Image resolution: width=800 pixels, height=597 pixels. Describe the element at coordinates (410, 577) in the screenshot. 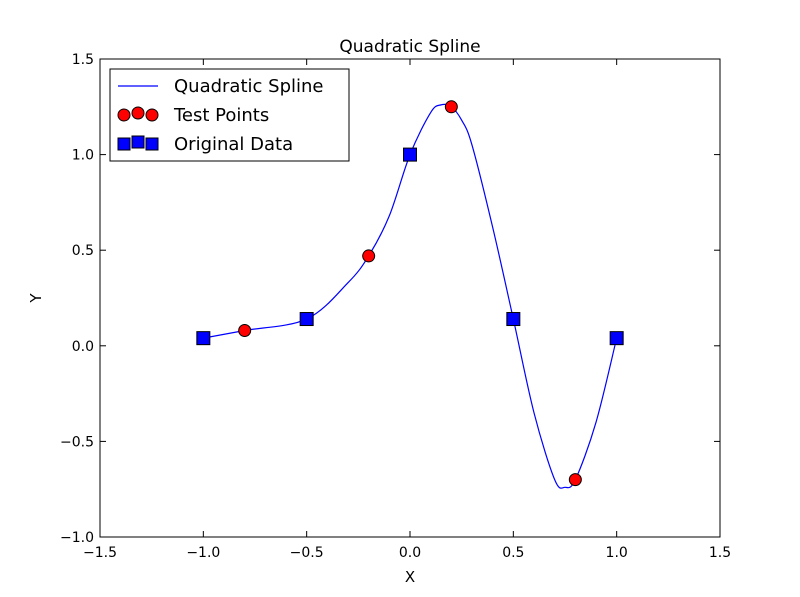

I see `x-axis-label: X` at that location.